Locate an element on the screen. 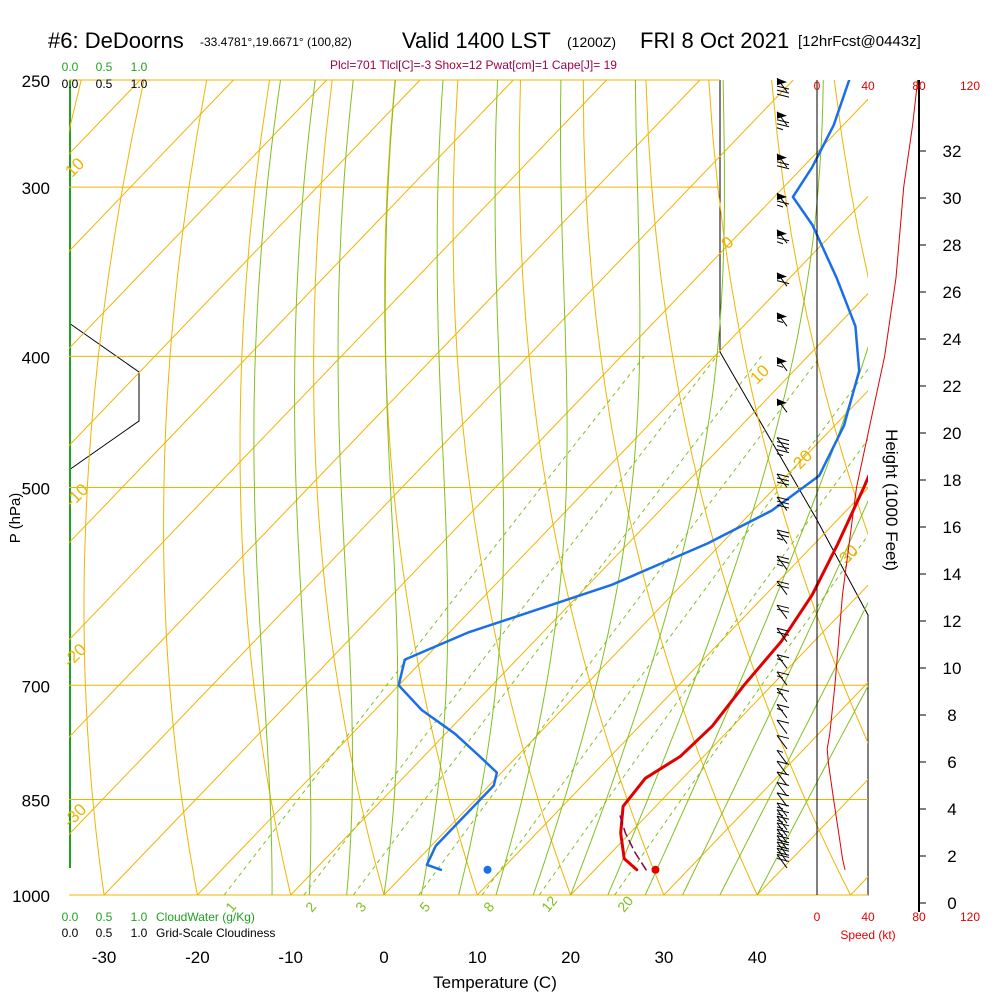 Image resolution: width=1000 pixels, height=1000 pixels. mixing-ratio-label: 2 is located at coordinates (310, 907).